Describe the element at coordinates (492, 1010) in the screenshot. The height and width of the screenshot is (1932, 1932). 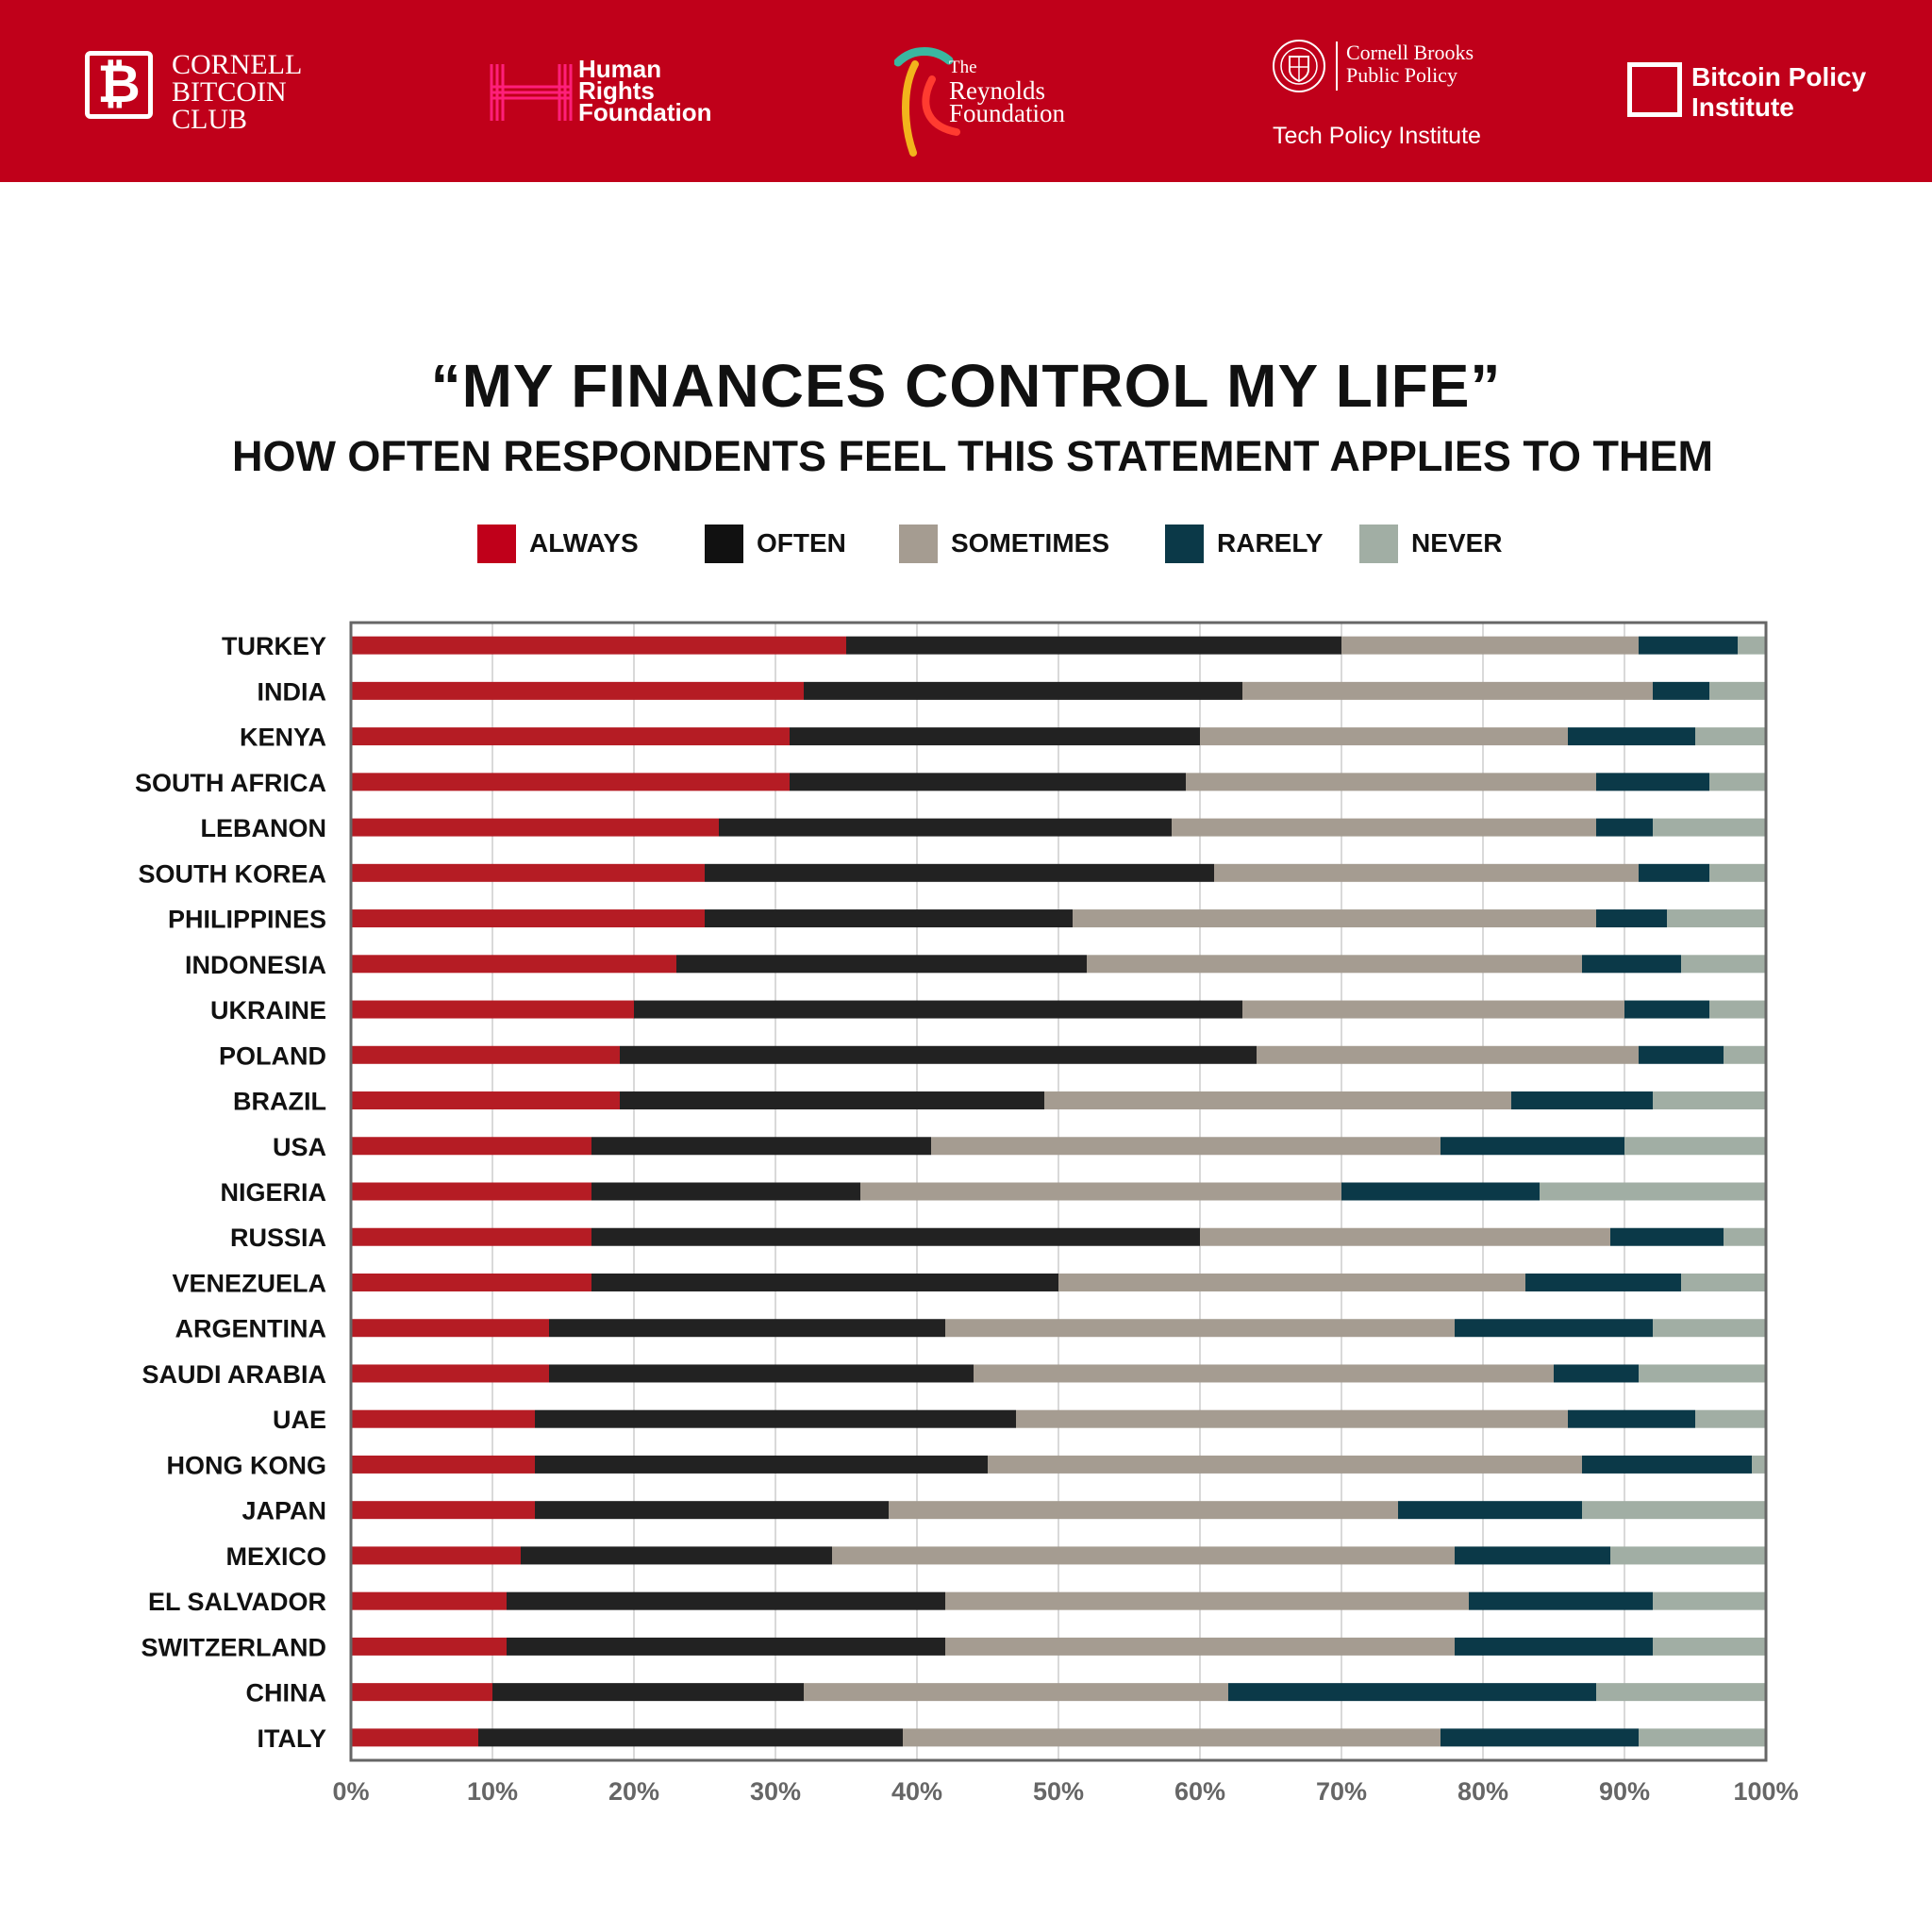
I see `bar-ukraine-always` at that location.